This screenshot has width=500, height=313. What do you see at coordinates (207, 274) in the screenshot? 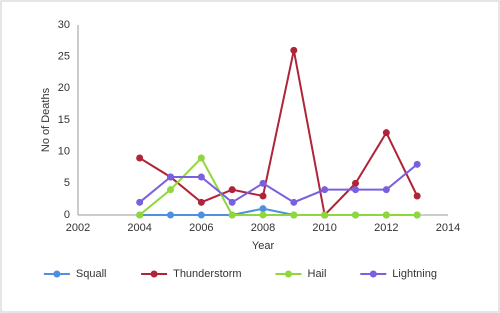
I see `legend-label: Thunderstorm` at bounding box center [207, 274].